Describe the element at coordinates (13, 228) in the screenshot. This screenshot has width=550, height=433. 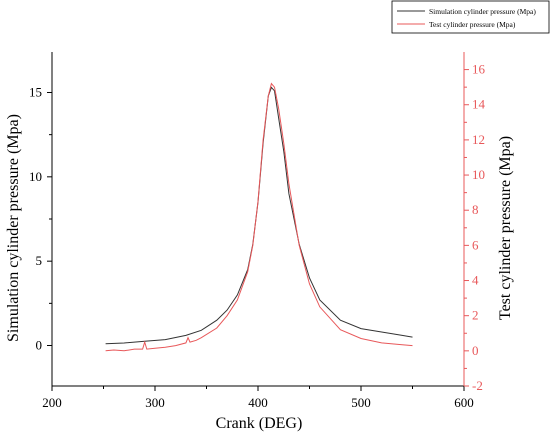
I see `y-axis-label: Simulation cylinder pressure (Mpa)` at that location.